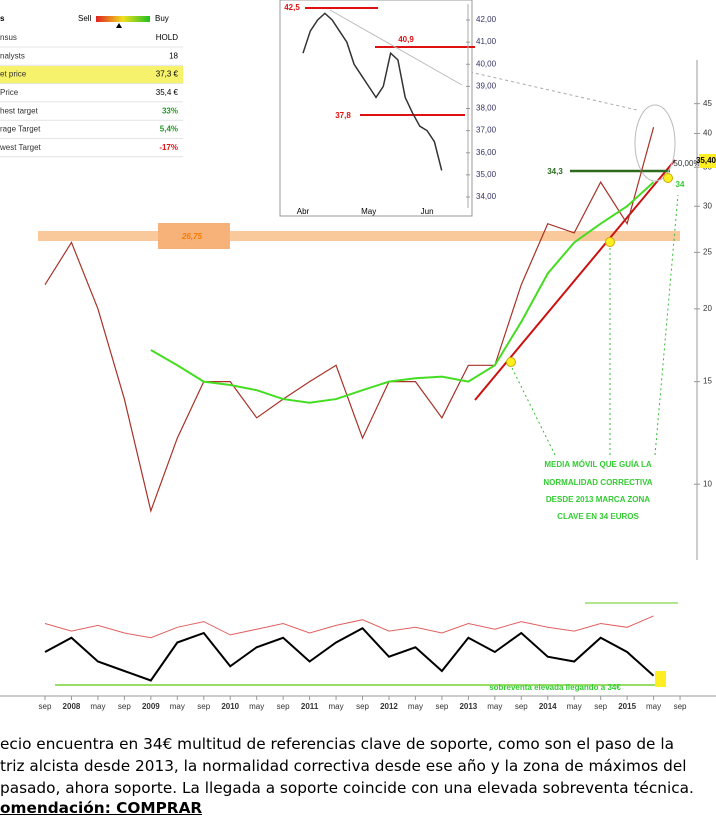 The width and height of the screenshot is (716, 822). What do you see at coordinates (91, 75) in the screenshot?
I see `highlight-row` at bounding box center [91, 75].